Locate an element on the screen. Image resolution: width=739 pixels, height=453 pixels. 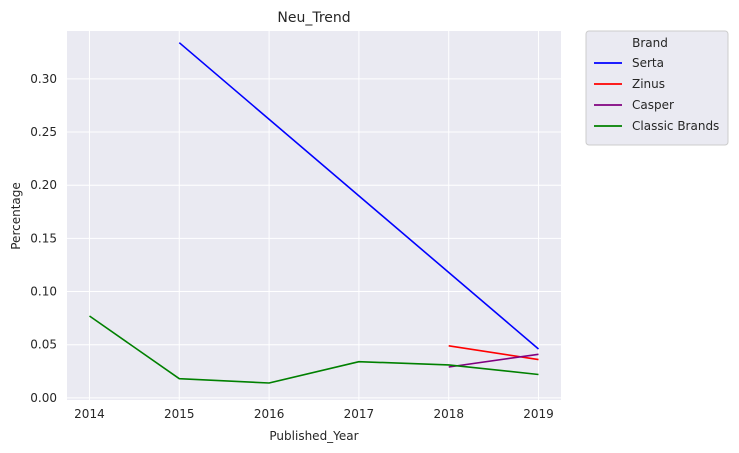
y-tick-label: 0.30 is located at coordinates (43, 79).